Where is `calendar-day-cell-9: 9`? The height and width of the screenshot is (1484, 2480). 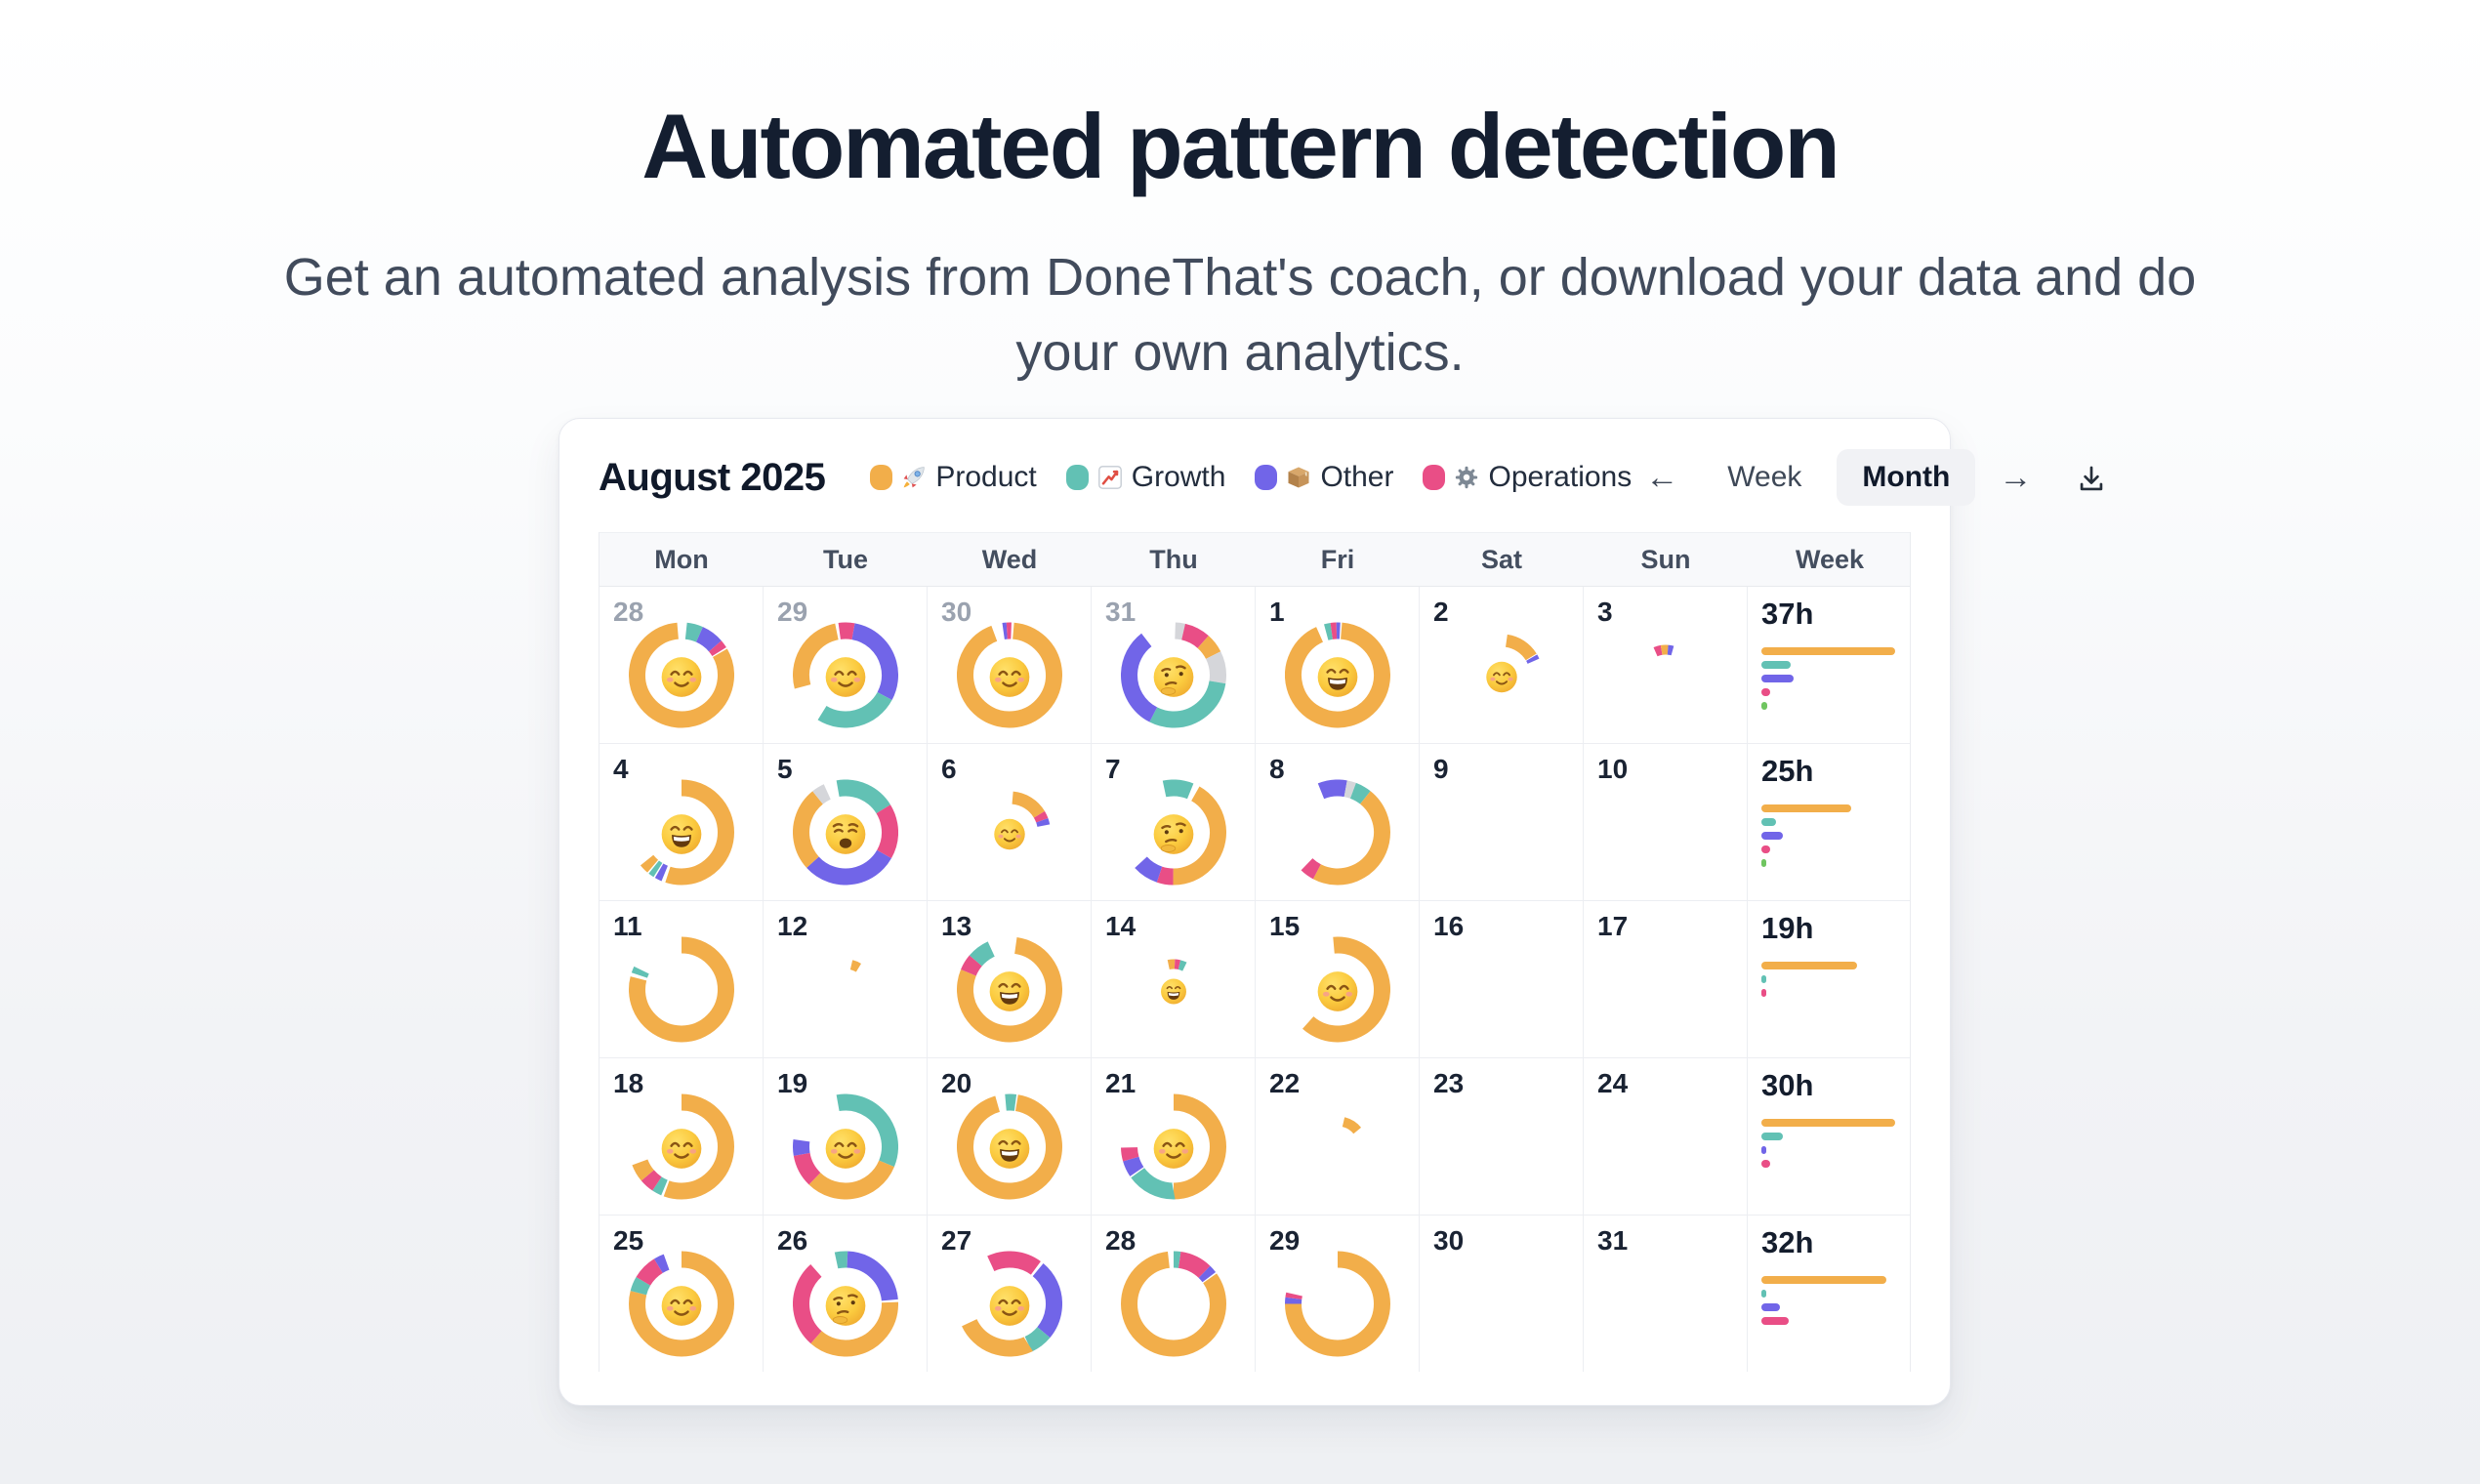
calendar-day-cell-9: 9 is located at coordinates (1502, 822).